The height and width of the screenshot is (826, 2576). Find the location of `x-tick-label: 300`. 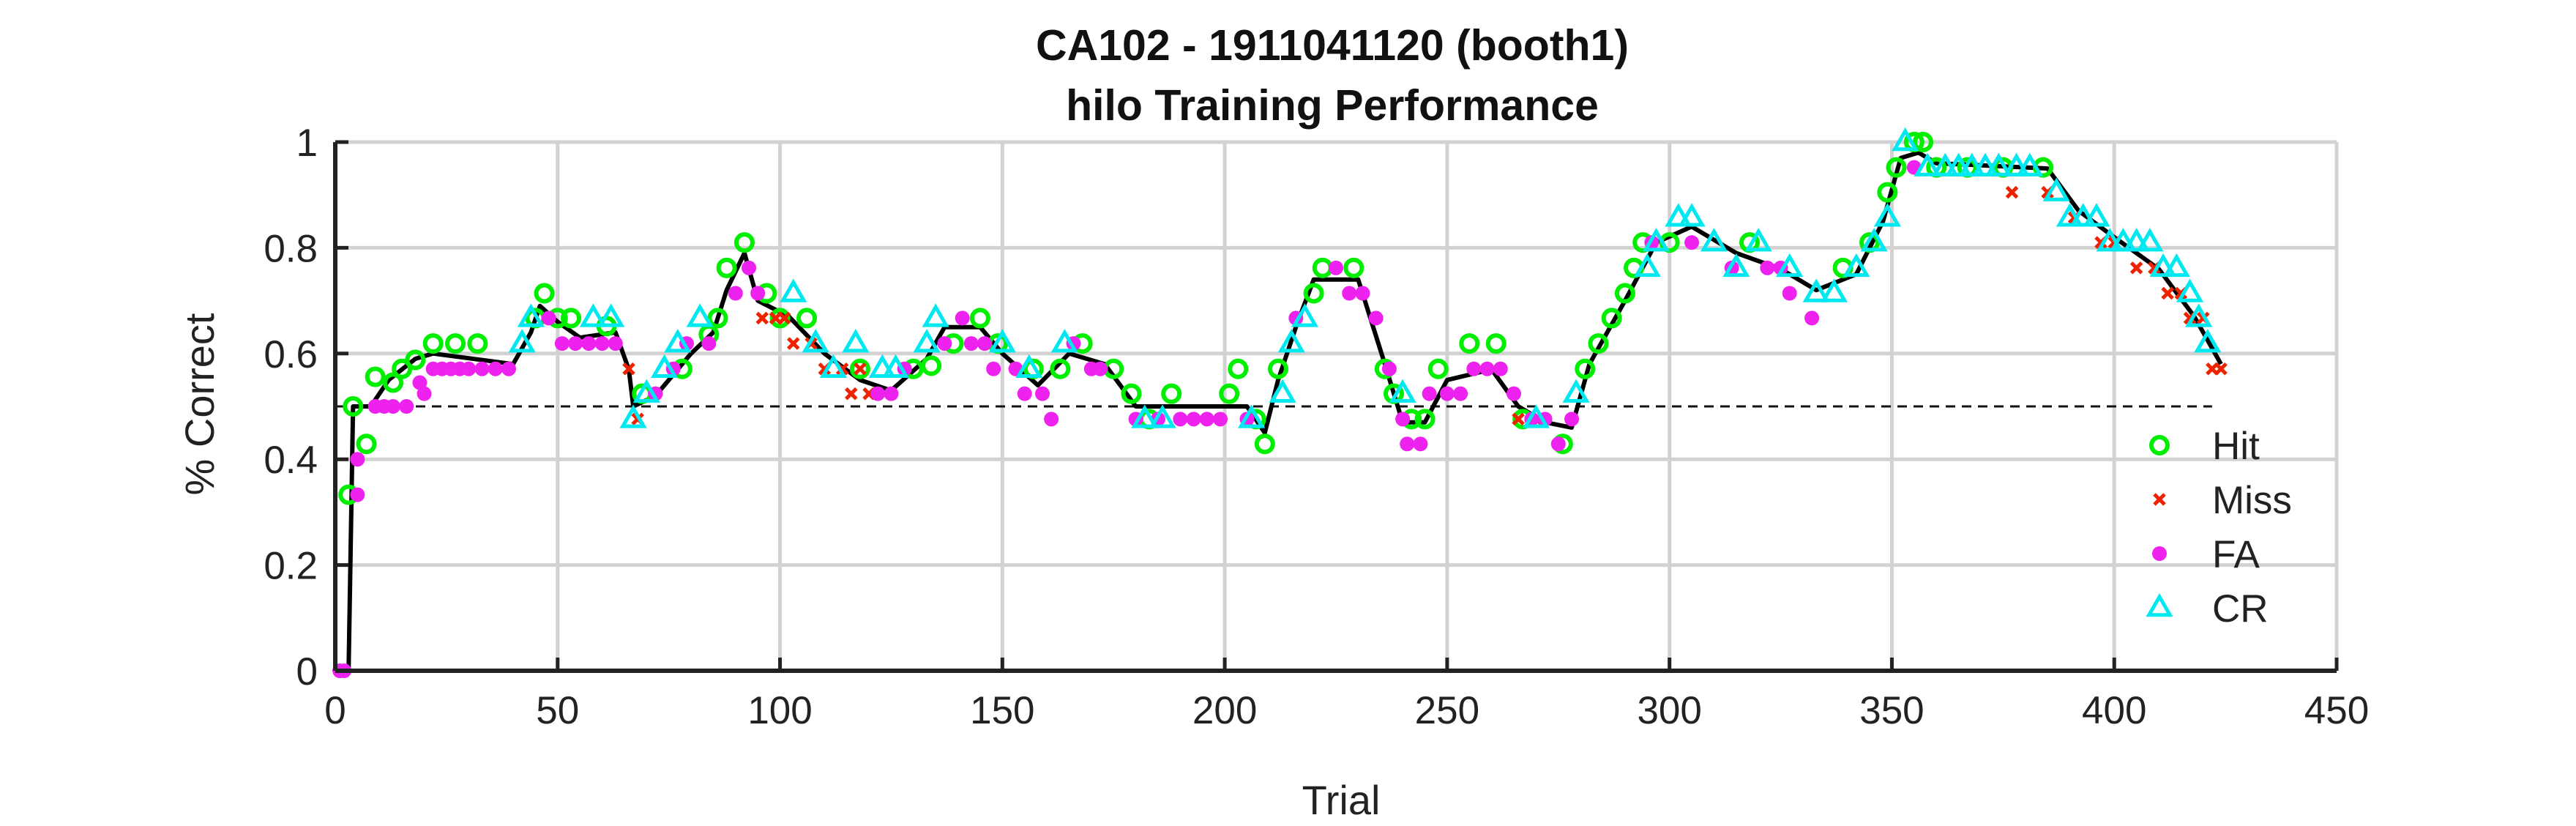

x-tick-label: 300 is located at coordinates (1669, 710).